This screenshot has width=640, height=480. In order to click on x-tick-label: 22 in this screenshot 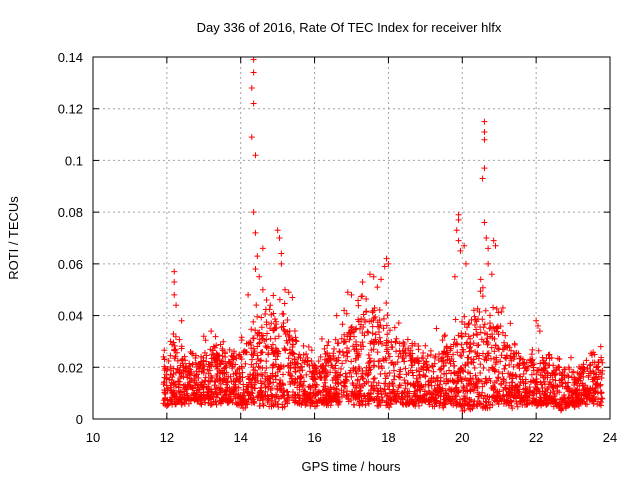, I will do `click(536, 437)`.